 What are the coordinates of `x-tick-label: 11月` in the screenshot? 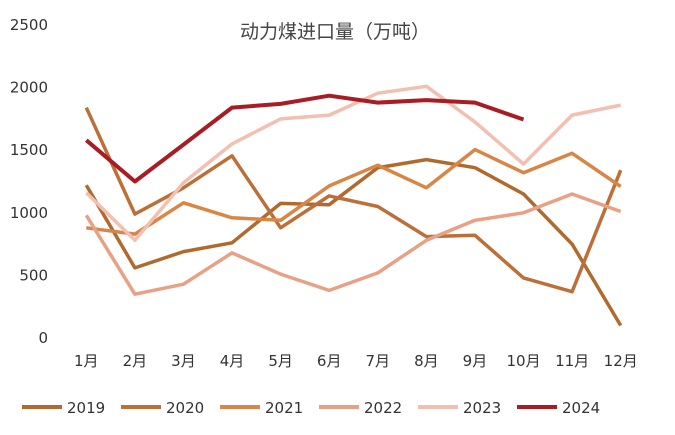 It's located at (572, 361).